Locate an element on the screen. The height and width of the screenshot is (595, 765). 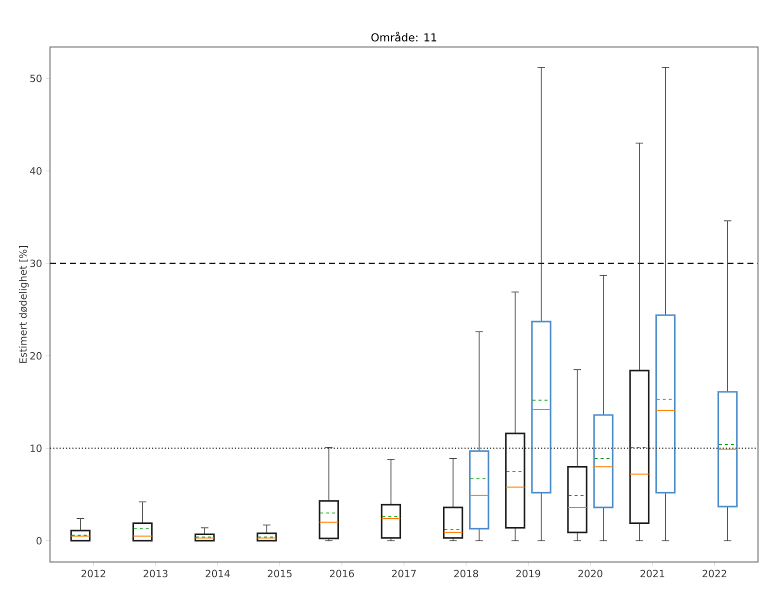
x-tick-label: 2012 is located at coordinates (94, 574).